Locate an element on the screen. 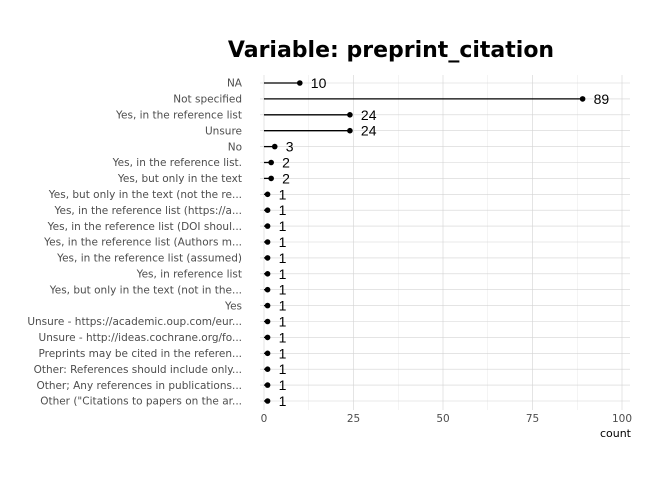 Image resolution: width=672 pixels, height=480 pixels. y-tick-label: No is located at coordinates (235, 147).